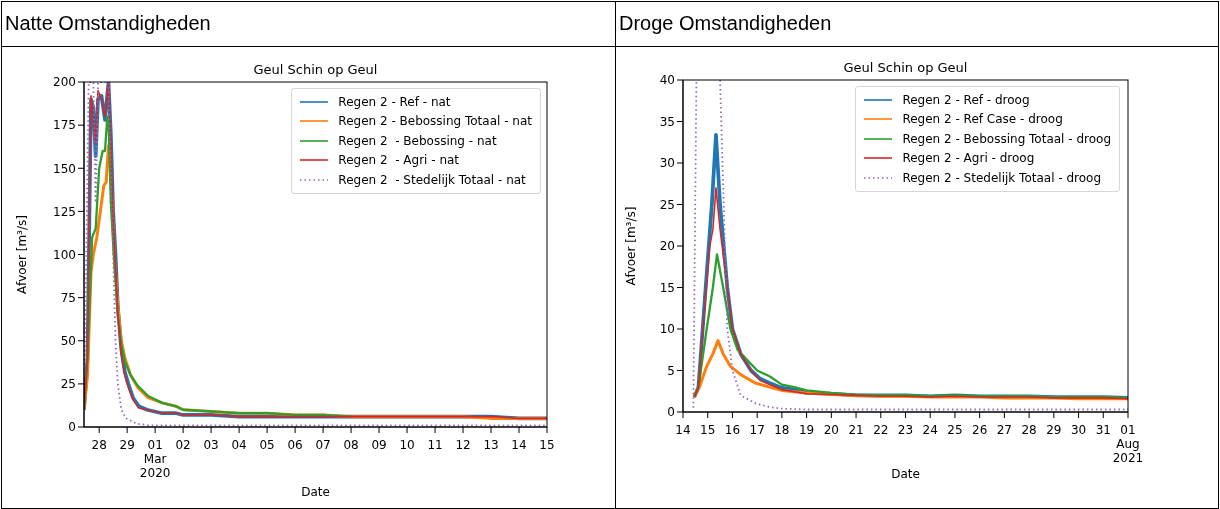  What do you see at coordinates (667, 163) in the screenshot?
I see `y-tick-label: 30` at bounding box center [667, 163].